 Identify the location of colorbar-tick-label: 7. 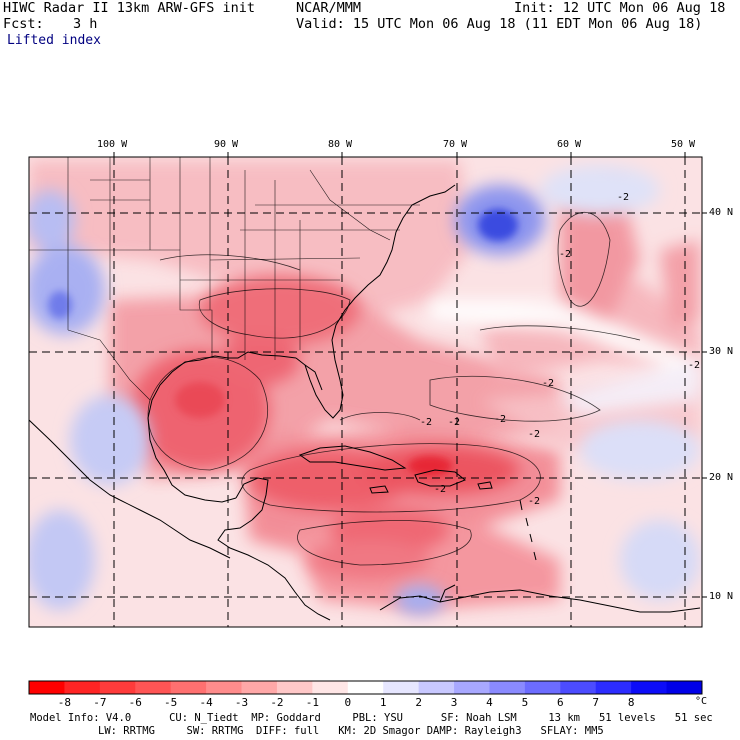
(596, 702).